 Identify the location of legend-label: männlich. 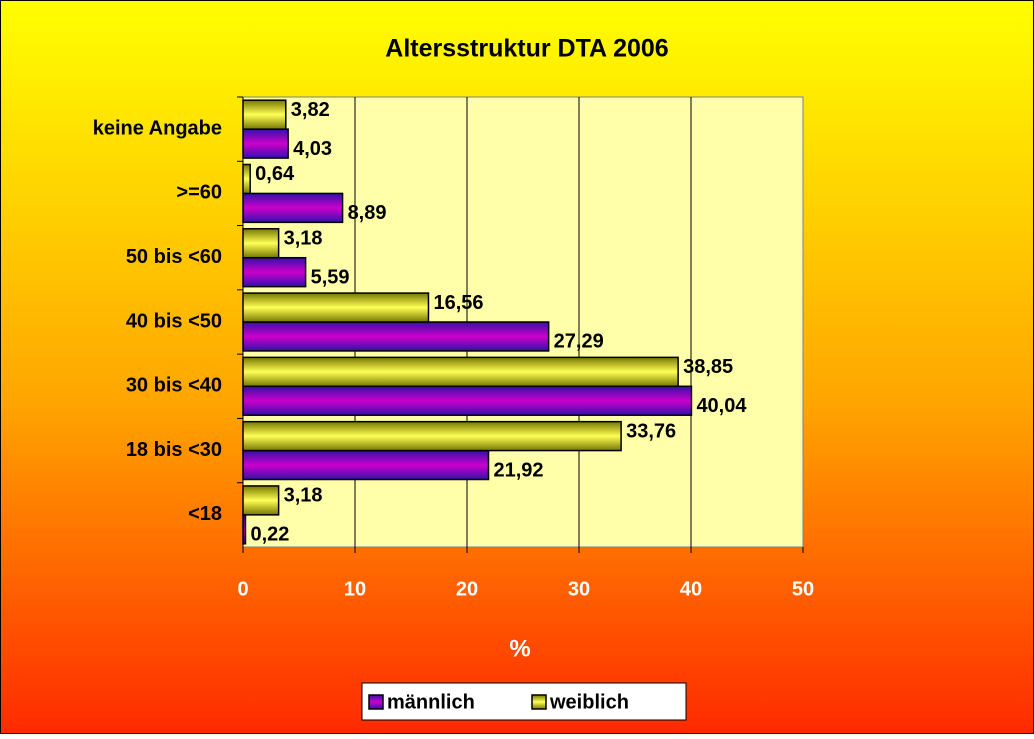
(431, 702).